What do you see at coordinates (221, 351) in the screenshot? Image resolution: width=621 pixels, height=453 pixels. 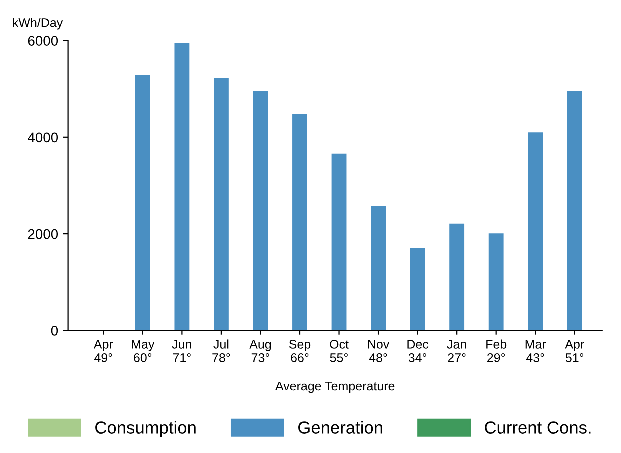 I see `x-tick-label: Jul 78°` at bounding box center [221, 351].